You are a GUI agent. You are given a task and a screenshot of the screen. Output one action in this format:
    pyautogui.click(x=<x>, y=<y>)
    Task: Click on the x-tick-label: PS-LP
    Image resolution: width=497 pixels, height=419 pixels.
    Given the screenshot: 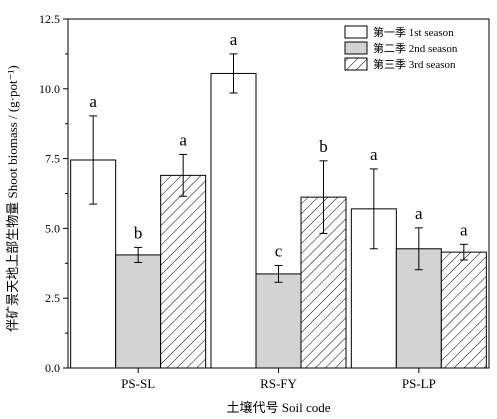 What is the action you would take?
    pyautogui.click(x=419, y=383)
    